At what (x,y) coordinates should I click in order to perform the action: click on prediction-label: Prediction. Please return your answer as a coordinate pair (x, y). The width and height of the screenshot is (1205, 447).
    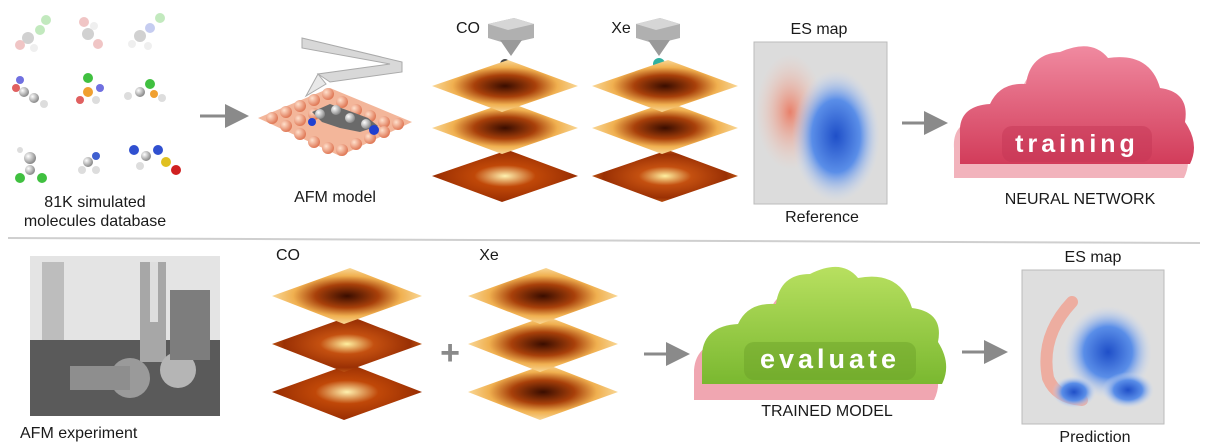
    Looking at the image, I should click on (1095, 437).